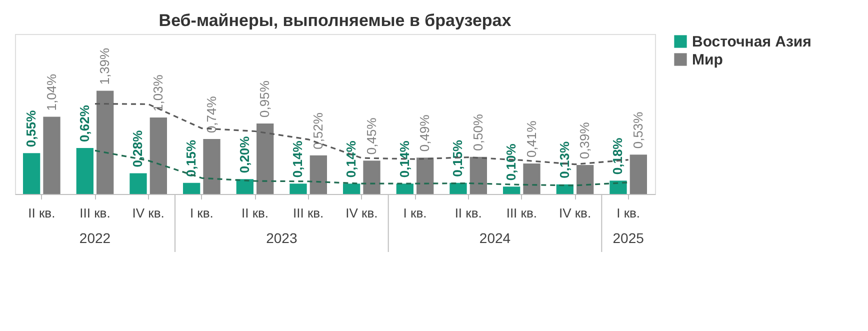 This screenshot has width=868, height=331. I want to click on text: 2022, so click(95, 238).